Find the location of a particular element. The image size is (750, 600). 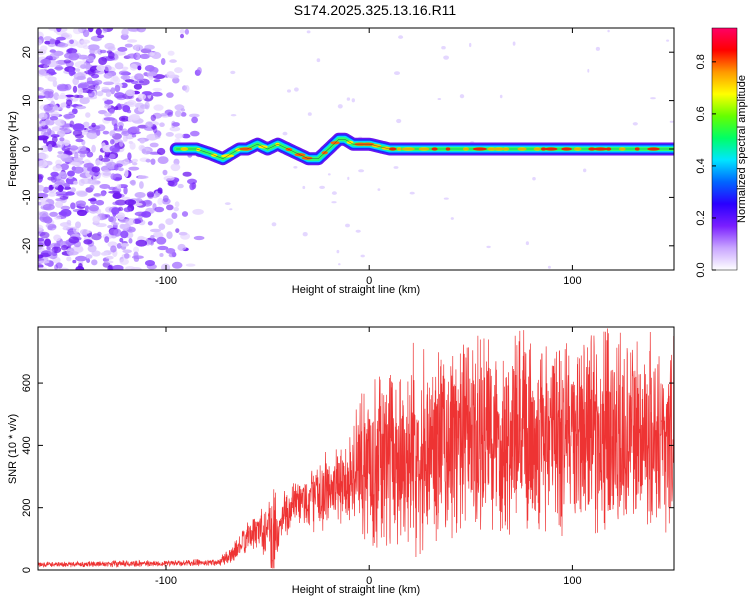

spectrogram-y-tick-label: 10 is located at coordinates (27, 100).